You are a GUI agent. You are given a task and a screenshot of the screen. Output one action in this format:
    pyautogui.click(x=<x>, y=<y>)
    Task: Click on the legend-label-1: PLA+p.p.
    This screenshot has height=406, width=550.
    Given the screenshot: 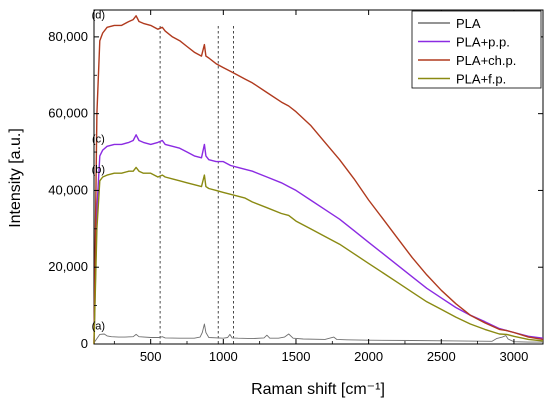 What is the action you would take?
    pyautogui.click(x=483, y=42)
    